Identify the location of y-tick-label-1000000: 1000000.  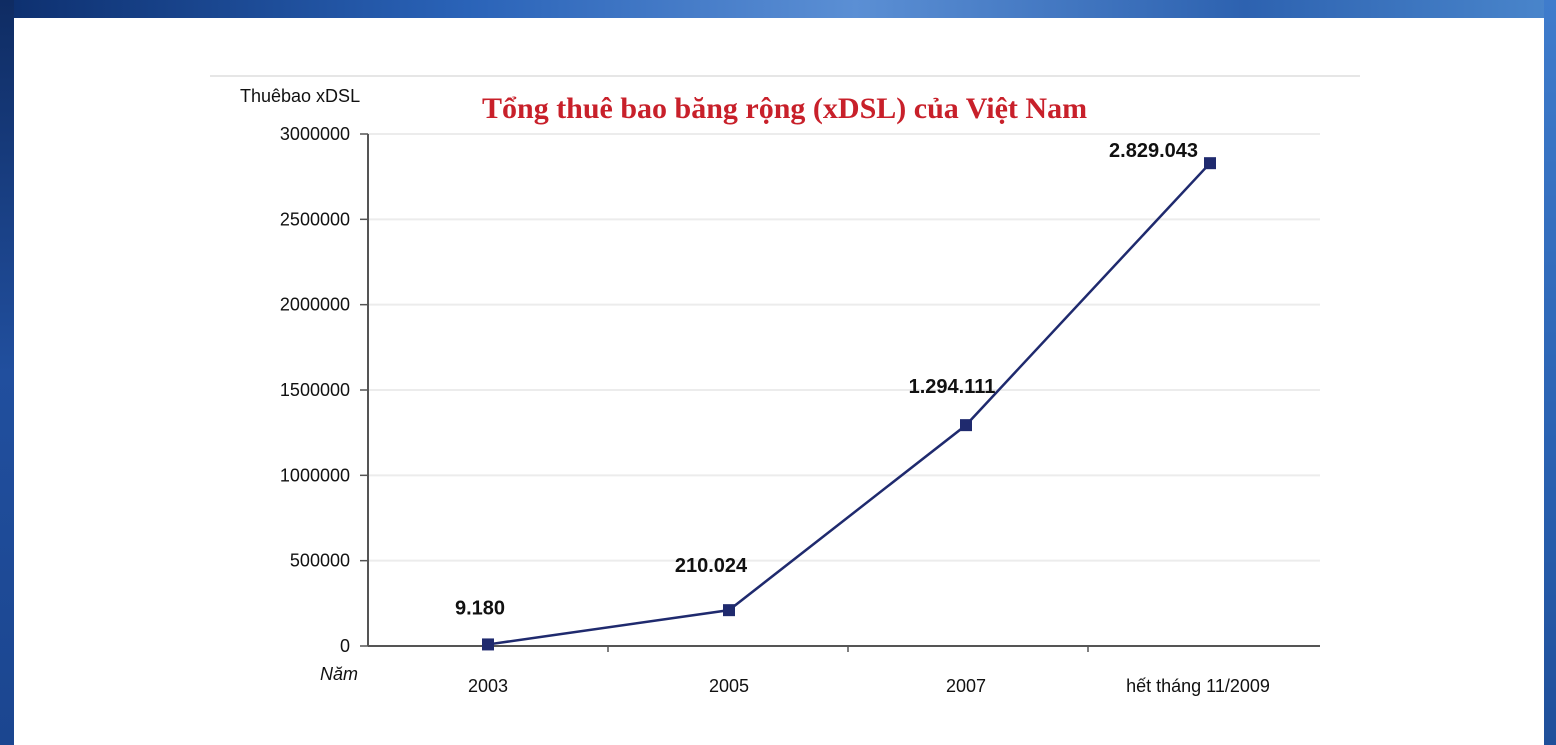
(315, 475).